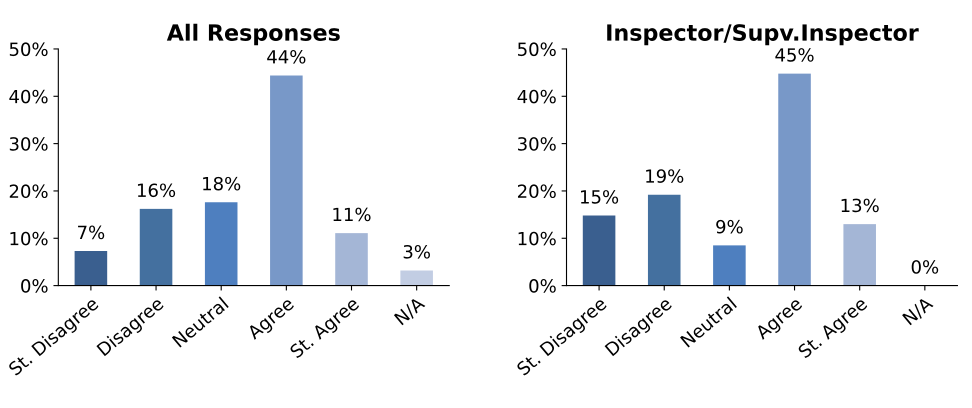 The height and width of the screenshot is (408, 972). I want to click on data-label: 15%, so click(599, 197).